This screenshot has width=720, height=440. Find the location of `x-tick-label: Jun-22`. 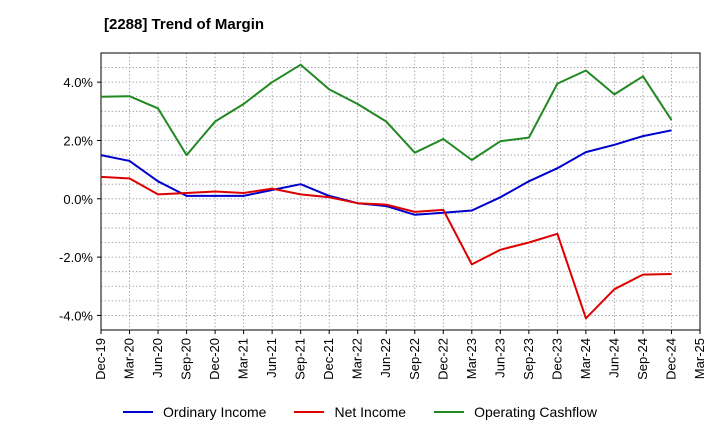

x-tick-label: Jun-22 is located at coordinates (385, 358).